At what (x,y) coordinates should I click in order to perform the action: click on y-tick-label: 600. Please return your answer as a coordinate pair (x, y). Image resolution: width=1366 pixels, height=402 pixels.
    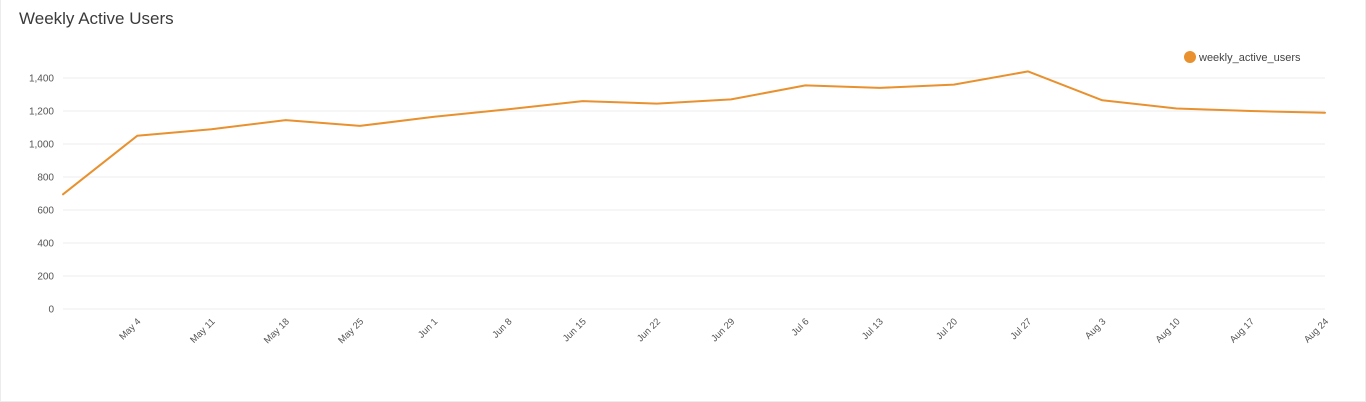
    Looking at the image, I should click on (45, 211).